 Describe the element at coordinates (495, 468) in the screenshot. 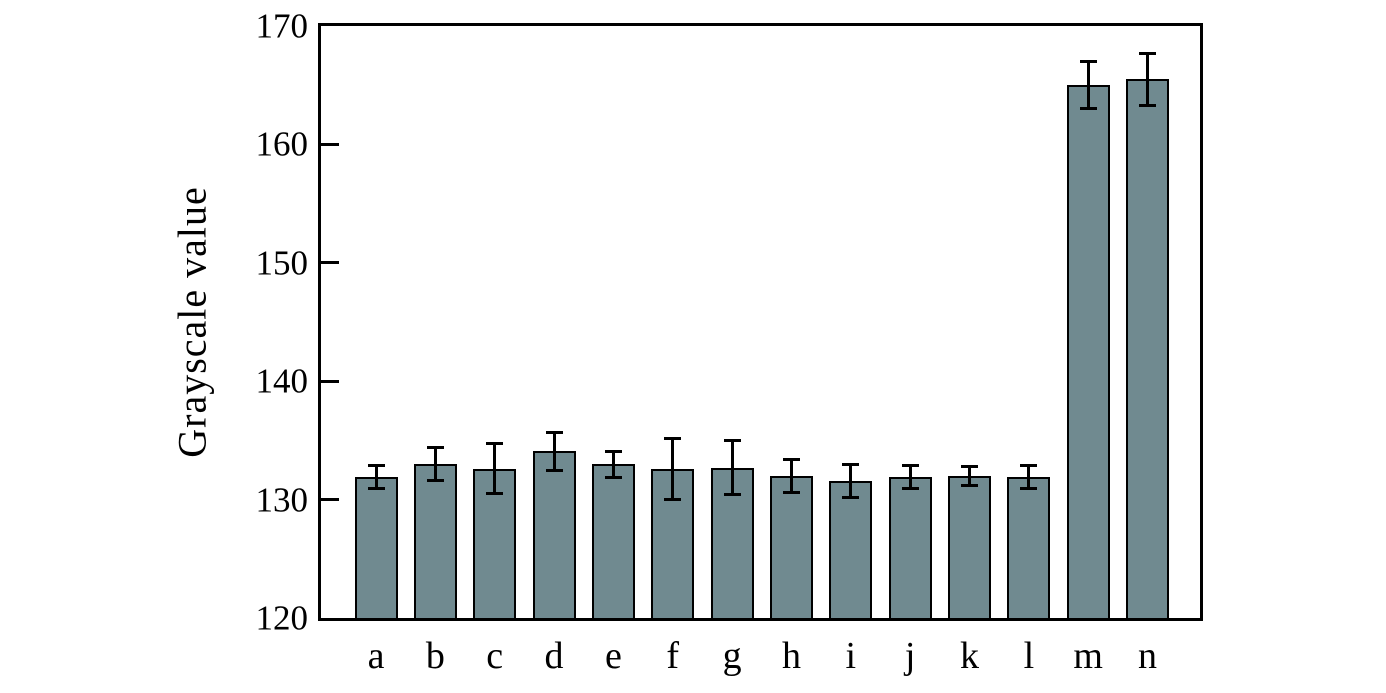

I see `error-bar-line-c` at that location.